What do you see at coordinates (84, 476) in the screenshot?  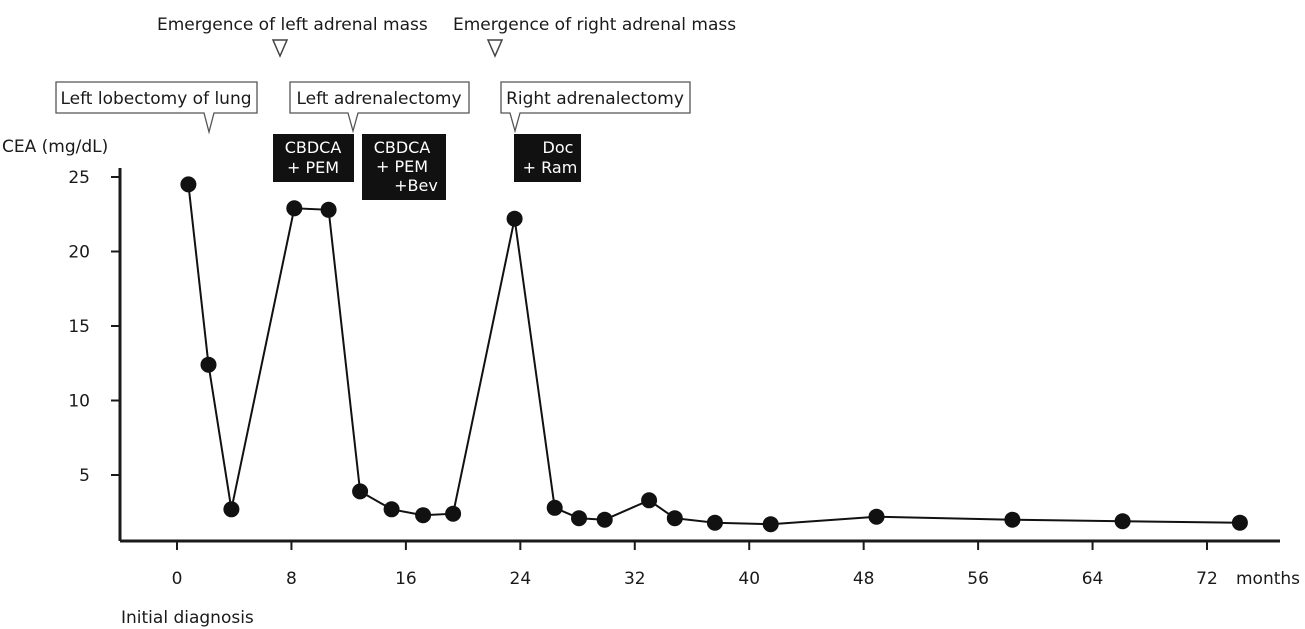 I see `y-tick-label: 5` at bounding box center [84, 476].